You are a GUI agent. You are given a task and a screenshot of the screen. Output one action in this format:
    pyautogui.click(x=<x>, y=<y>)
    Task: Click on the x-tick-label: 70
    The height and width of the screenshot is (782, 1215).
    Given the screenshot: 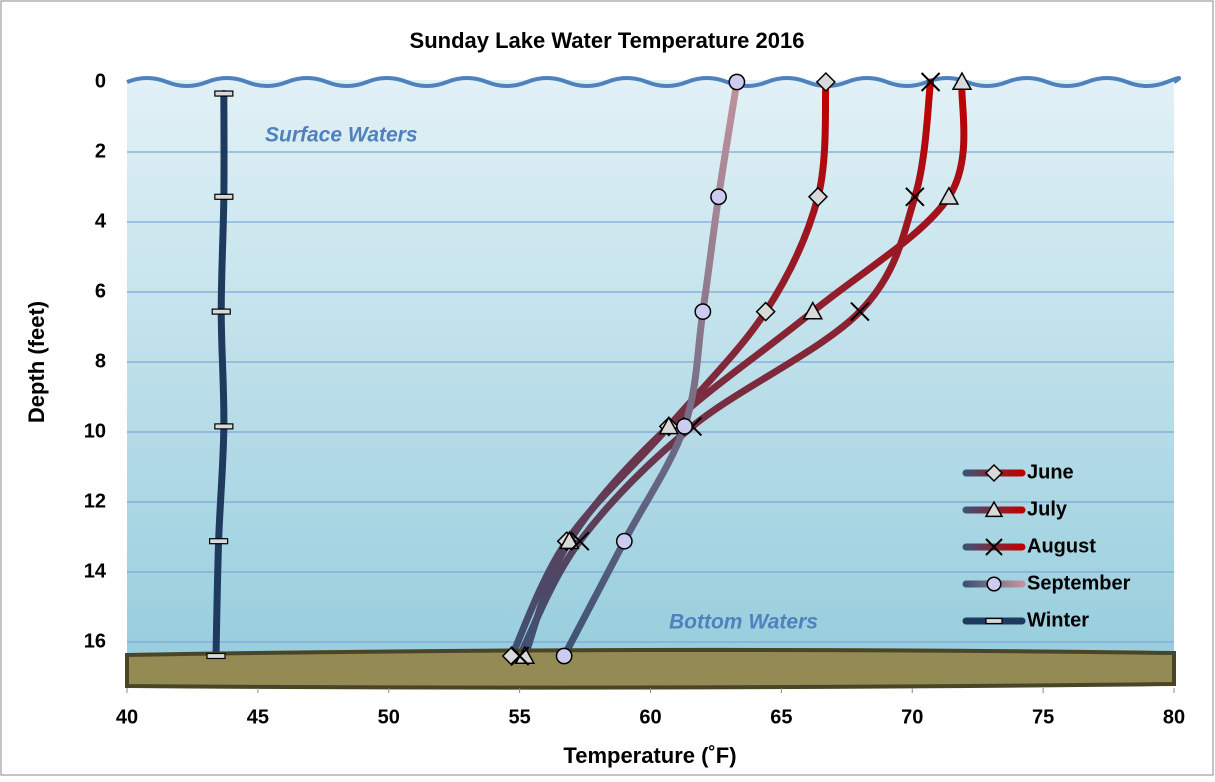 What is the action you would take?
    pyautogui.click(x=912, y=717)
    